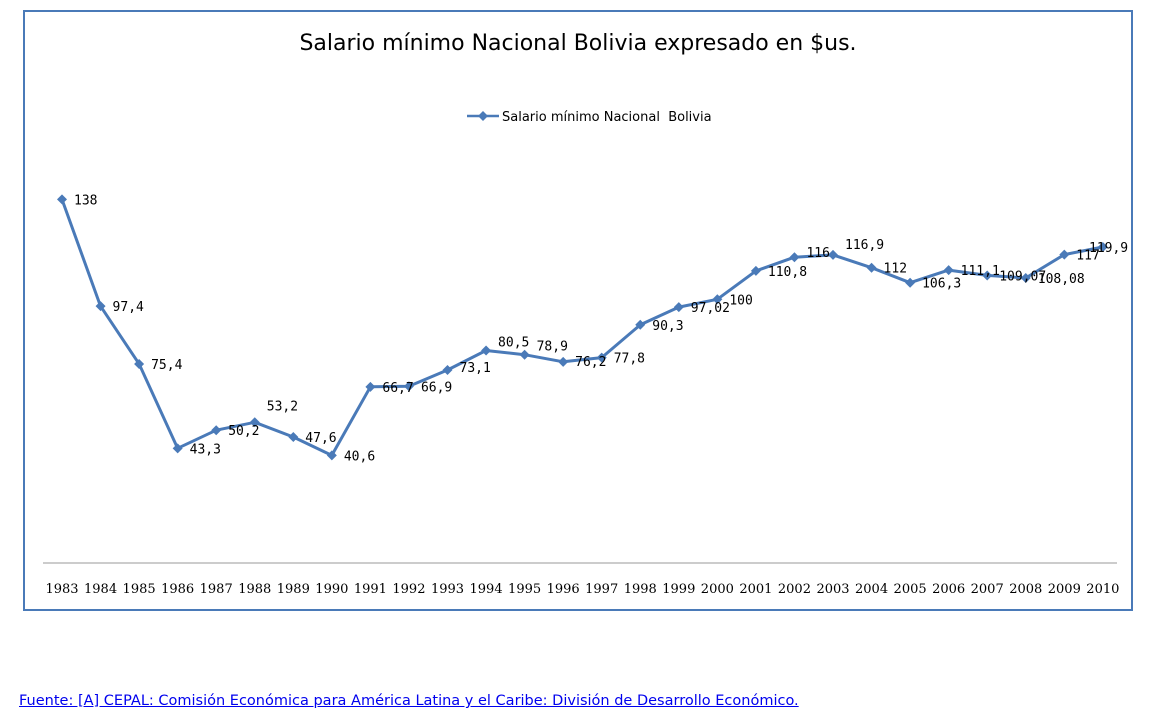 The height and width of the screenshot is (723, 1153). Describe the element at coordinates (710, 308) in the screenshot. I see `data-label: 97,02` at that location.